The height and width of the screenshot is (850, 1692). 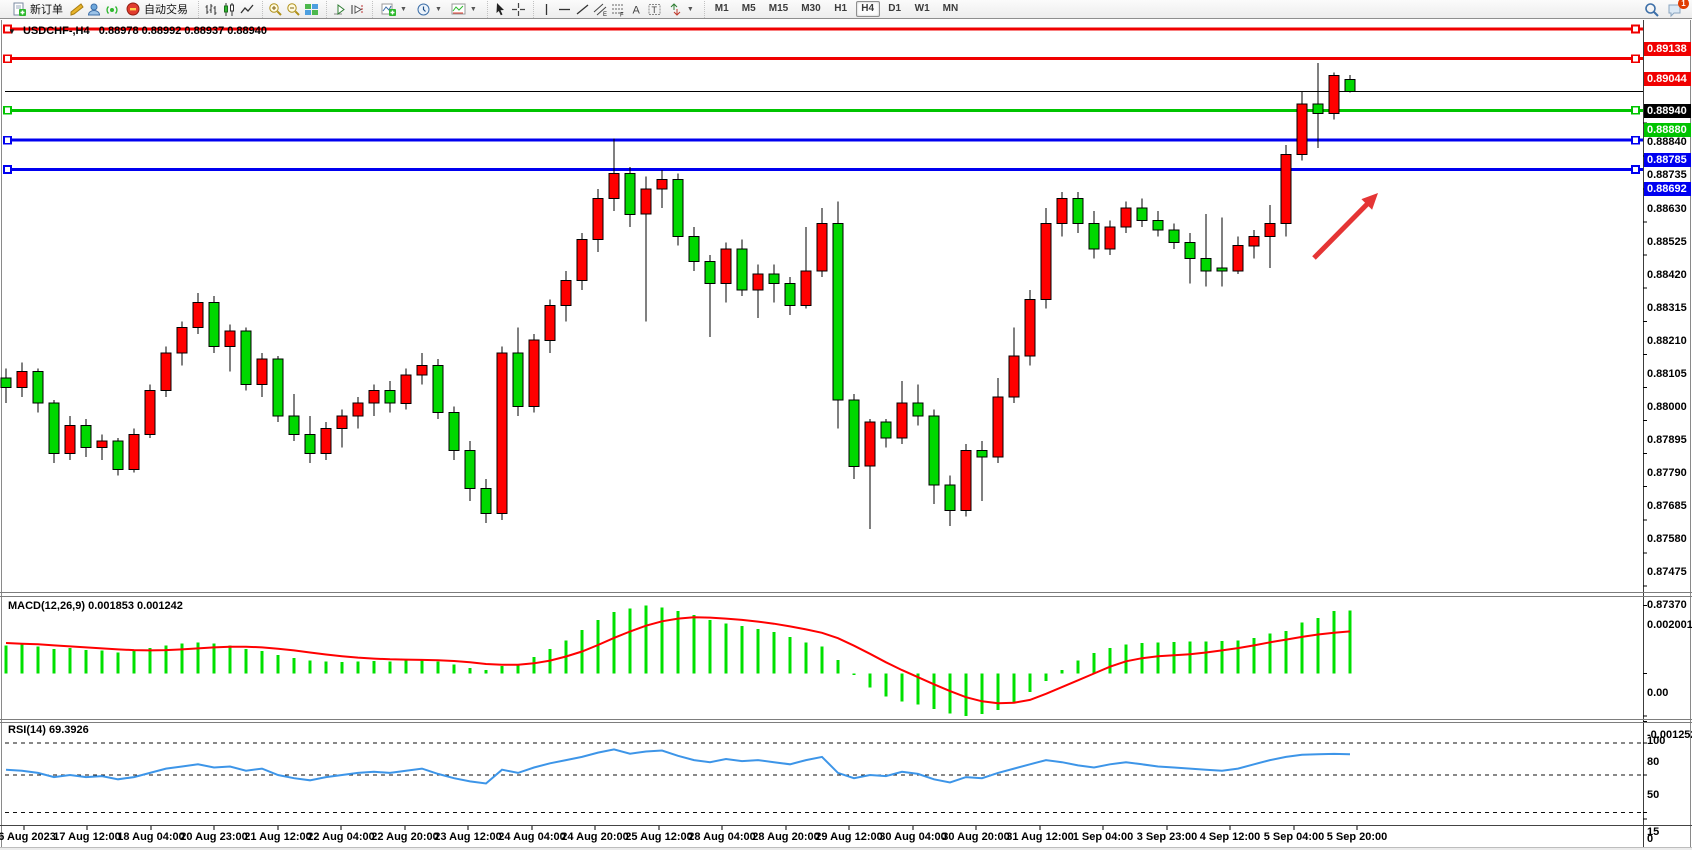 I want to click on time-axis-label: 16 Aug 2023, so click(x=28, y=837).